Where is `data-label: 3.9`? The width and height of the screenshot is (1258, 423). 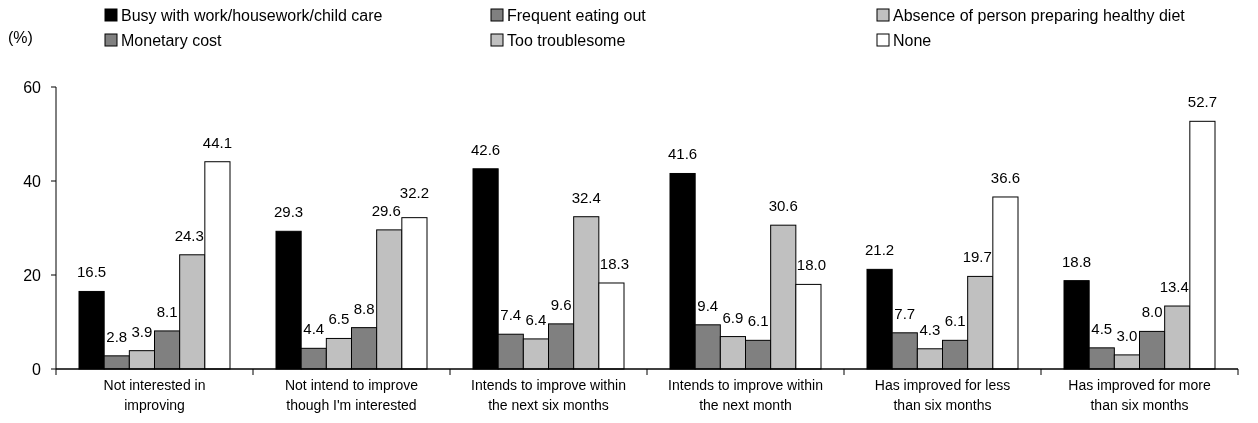
data-label: 3.9 is located at coordinates (142, 331).